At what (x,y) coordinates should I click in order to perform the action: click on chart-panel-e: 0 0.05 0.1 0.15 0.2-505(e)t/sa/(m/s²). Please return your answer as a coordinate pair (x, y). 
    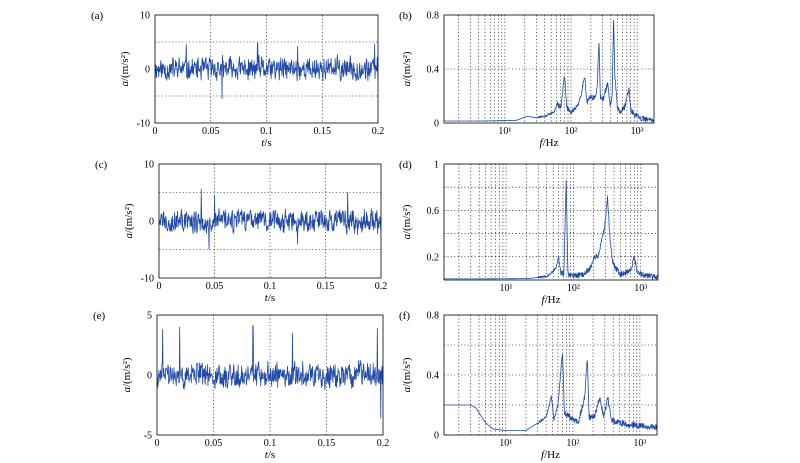
    Looking at the image, I should click on (241, 385).